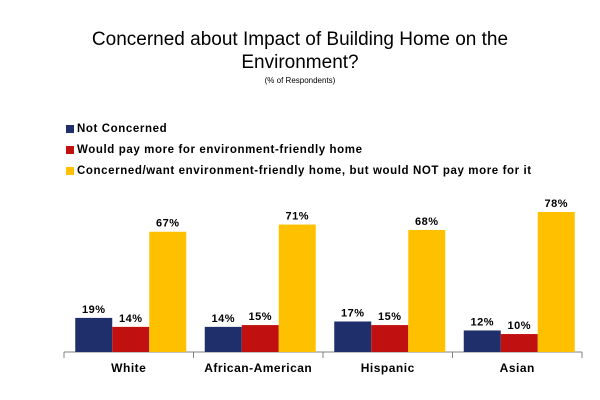  I want to click on data-label-not-concerned-asian: 12%, so click(482, 322).